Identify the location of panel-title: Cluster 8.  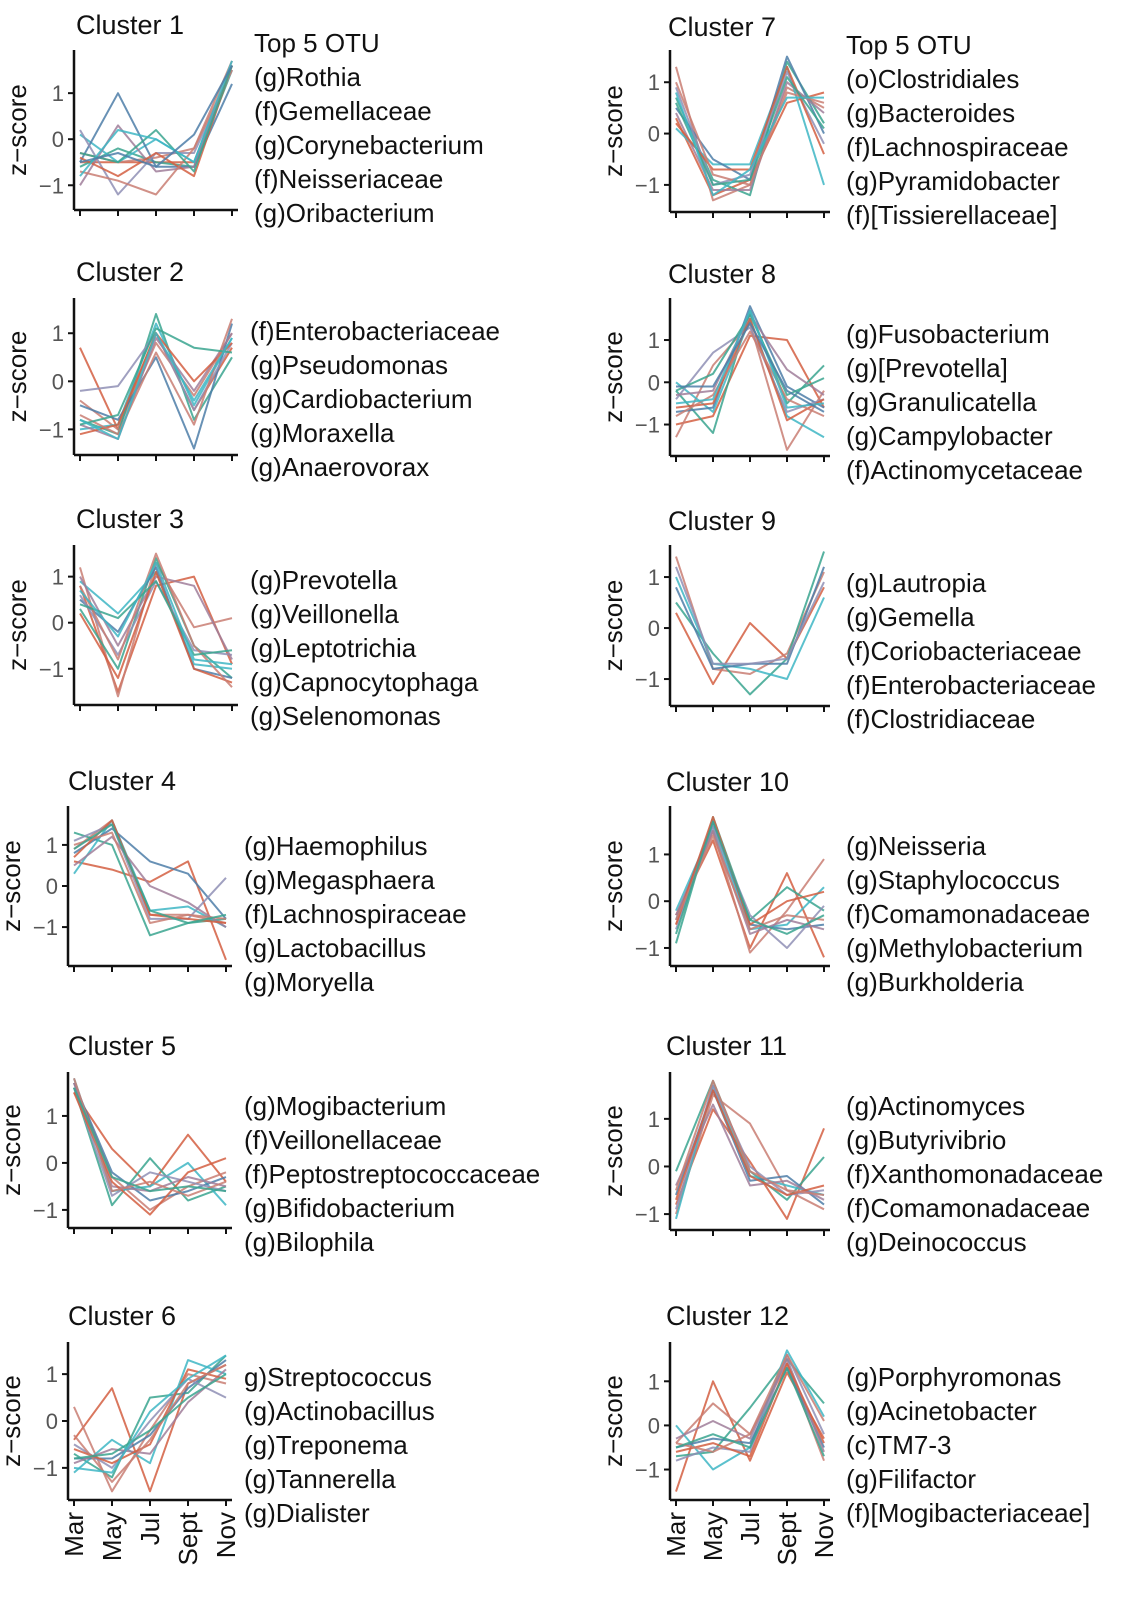
(722, 274).